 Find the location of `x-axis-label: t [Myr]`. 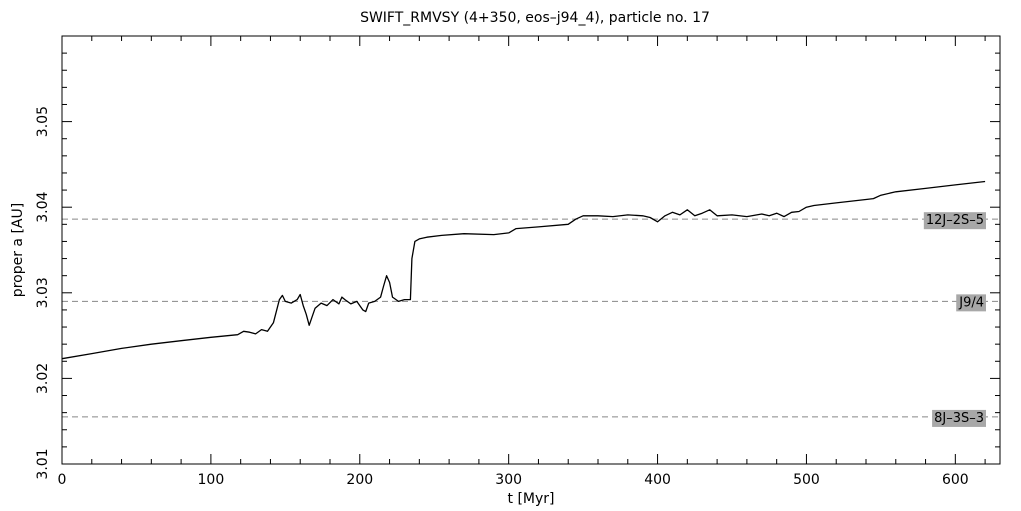

x-axis-label: t [Myr] is located at coordinates (531, 499).